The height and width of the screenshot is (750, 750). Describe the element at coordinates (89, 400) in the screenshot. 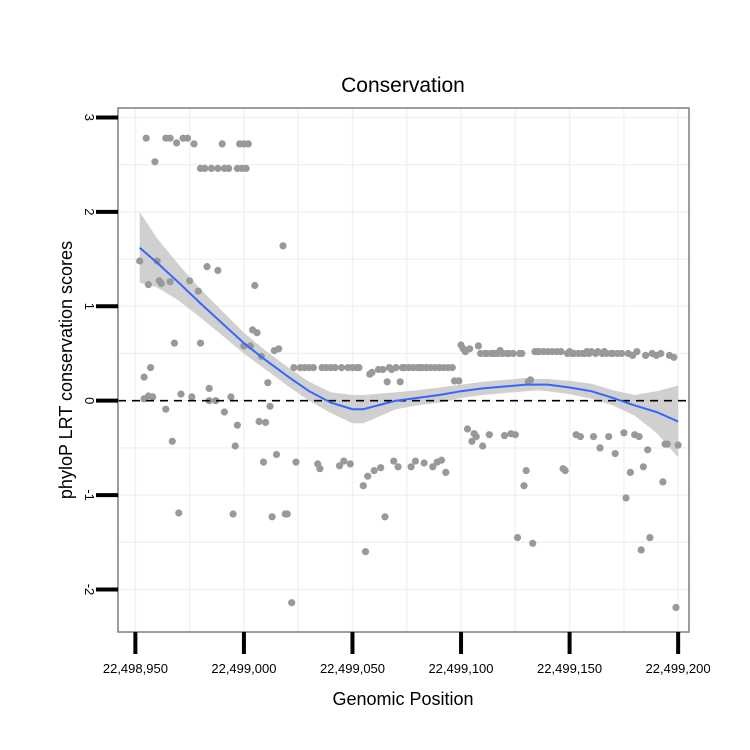

I see `y-tick-label: 0` at that location.